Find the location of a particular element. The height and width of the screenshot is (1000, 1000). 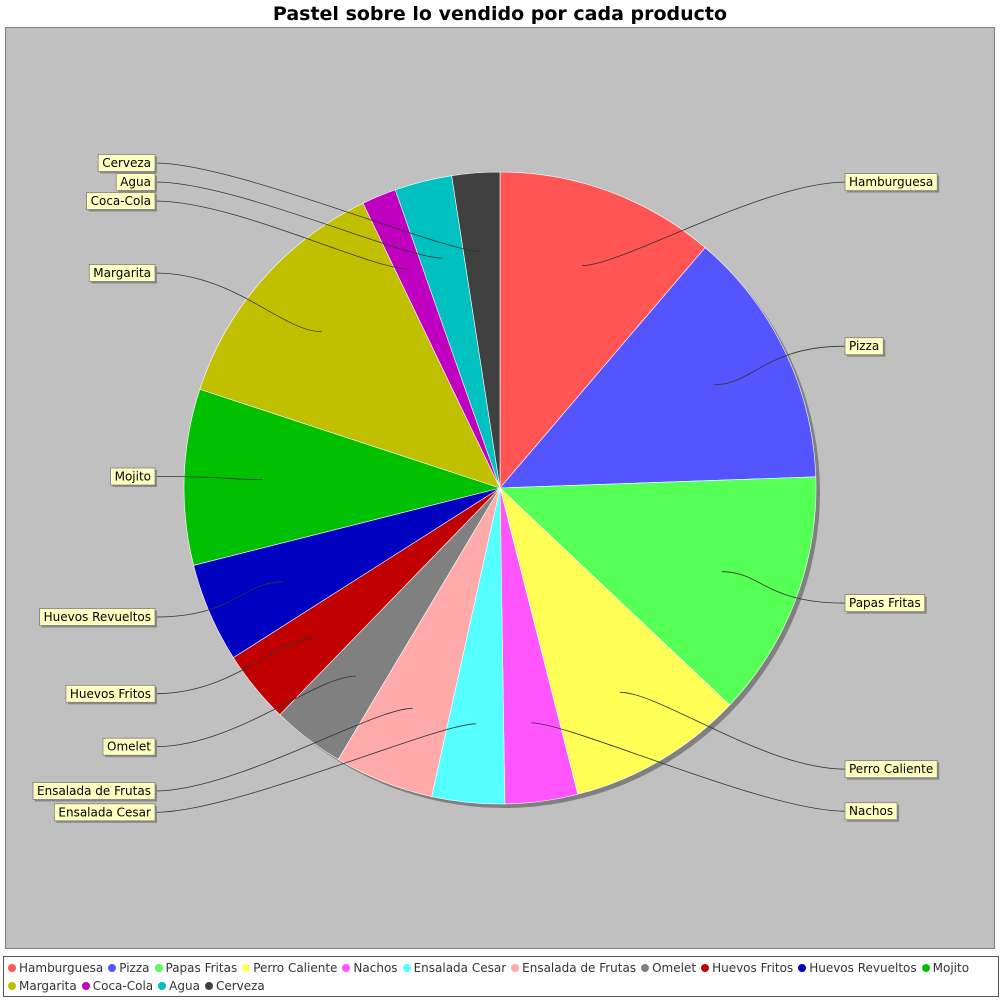

label-leader-agua is located at coordinates (298, 220).